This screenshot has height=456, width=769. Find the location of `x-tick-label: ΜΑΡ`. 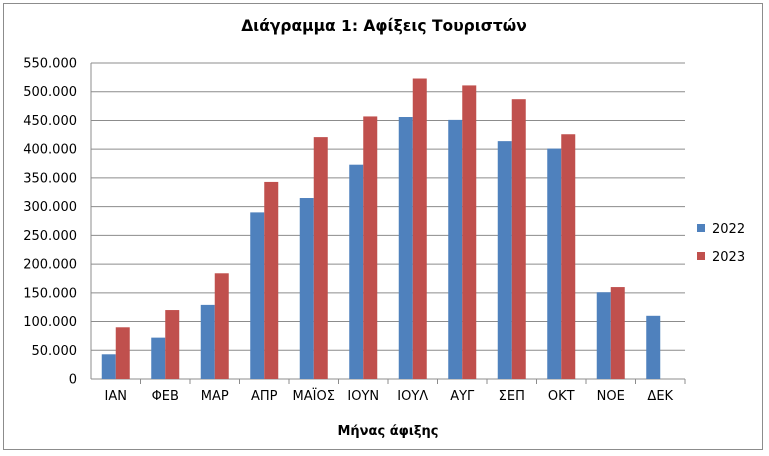

x-tick-label: ΜΑΡ is located at coordinates (215, 396).